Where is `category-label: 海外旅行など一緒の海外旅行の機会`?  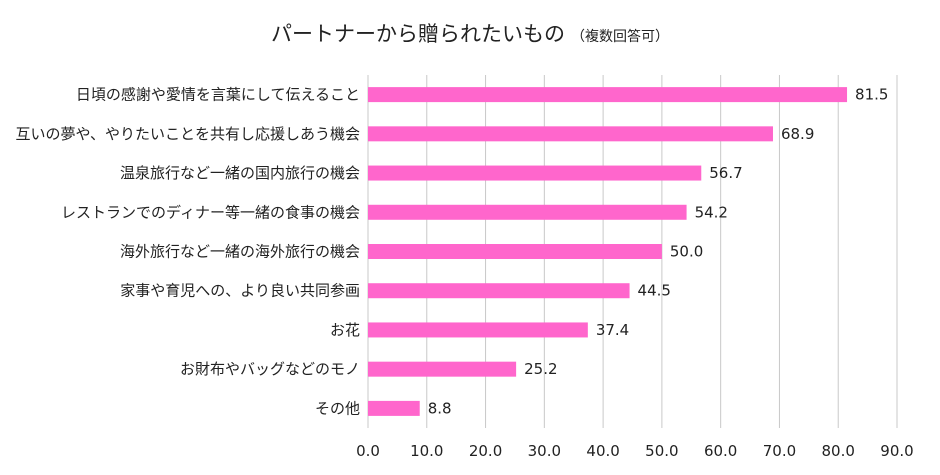
category-label: 海外旅行など一緒の海外旅行の機会 is located at coordinates (240, 252).